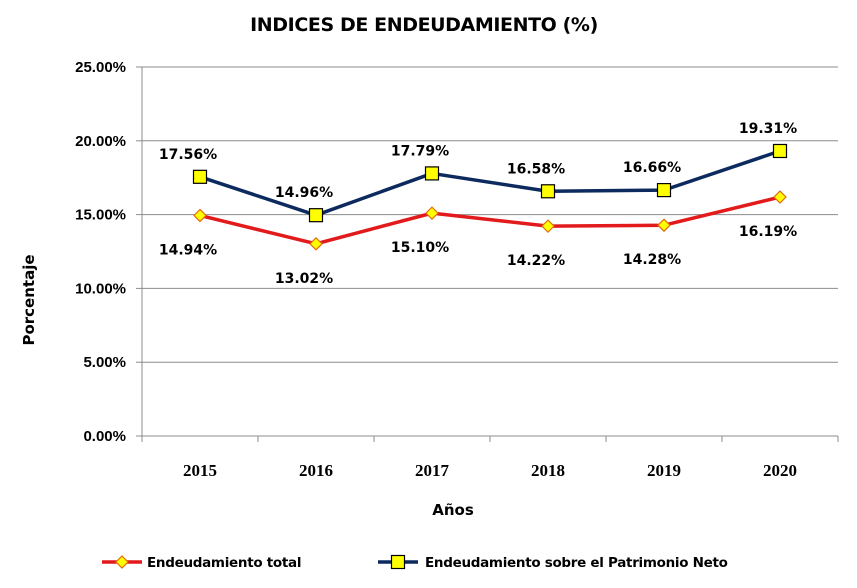 Image resolution: width=857 pixels, height=588 pixels. I want to click on legend-label: Endeudamiento sobre el Patrimonio Neto, so click(576, 563).